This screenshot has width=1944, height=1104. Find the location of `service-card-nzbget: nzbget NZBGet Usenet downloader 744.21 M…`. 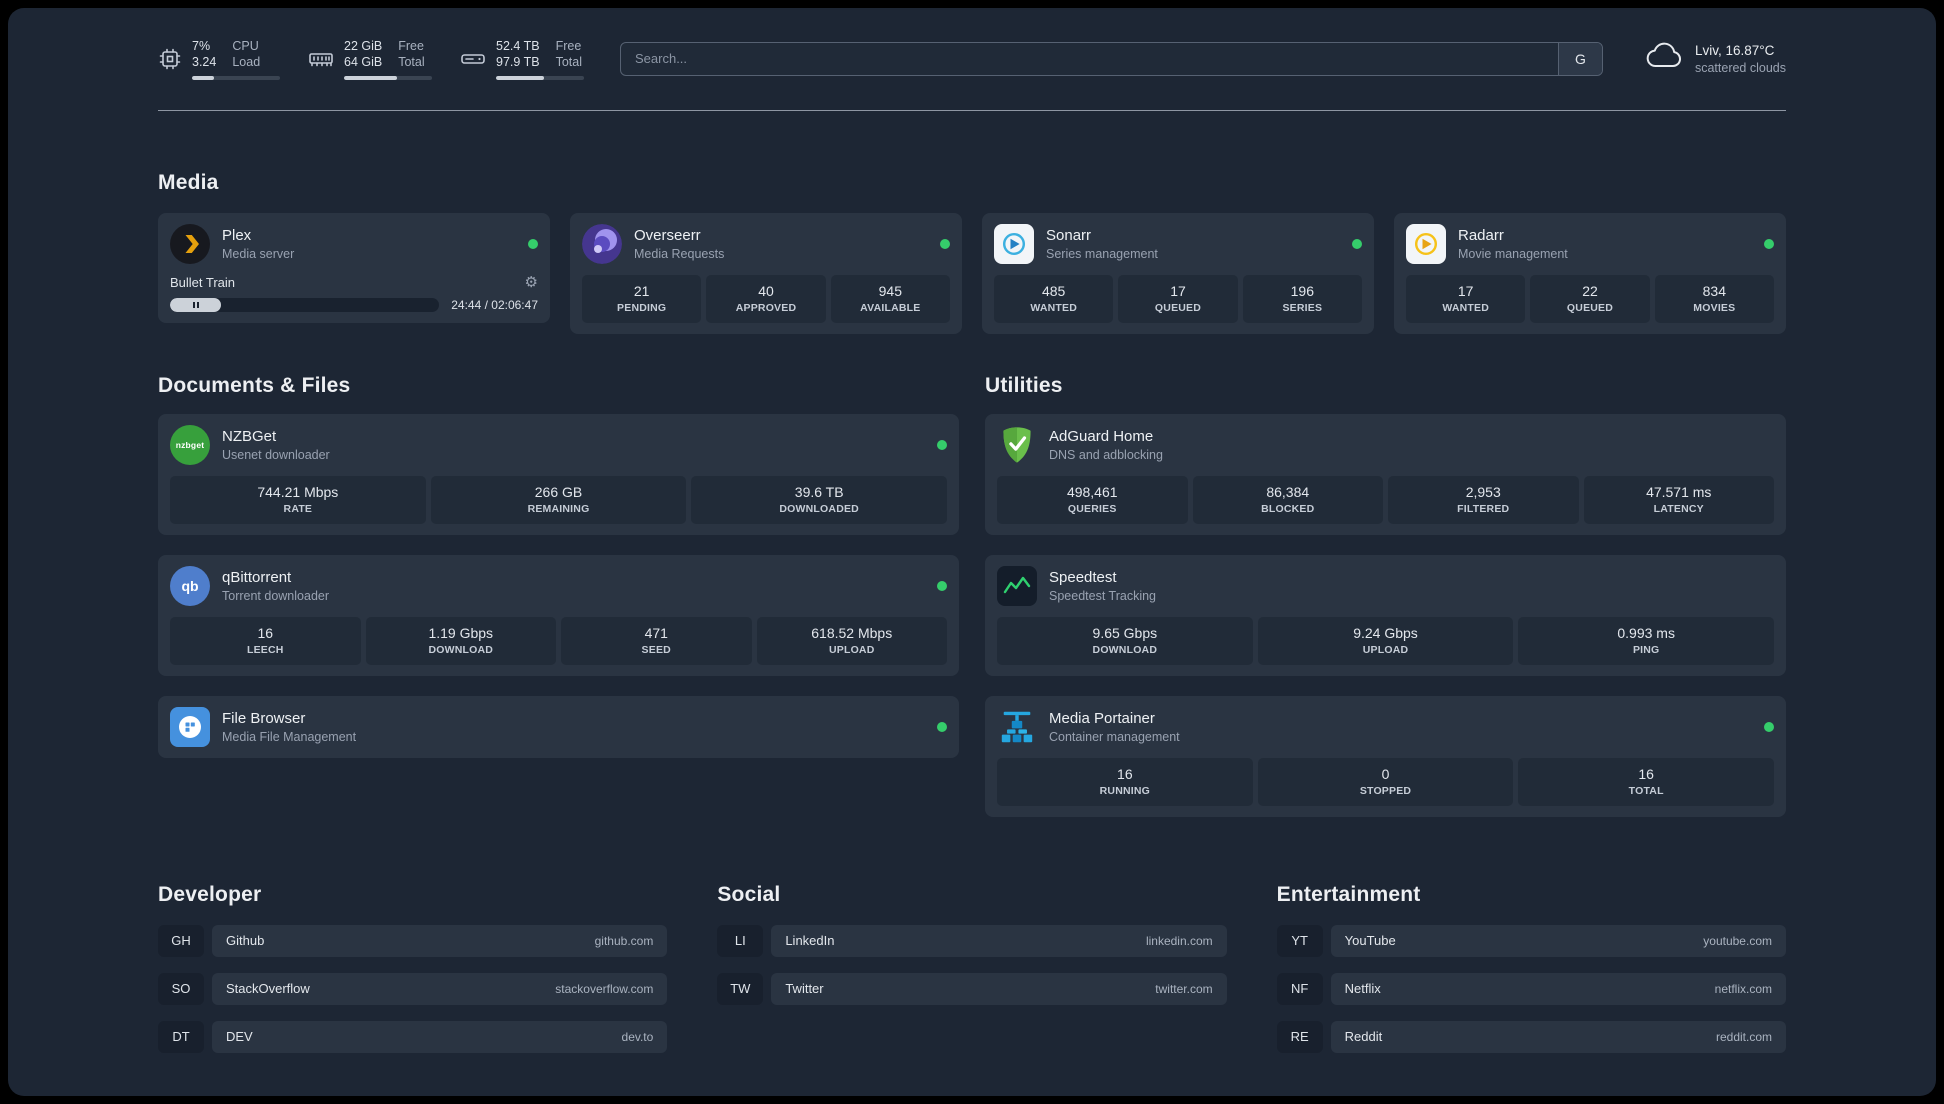

service-card-nzbget: nzbget NZBGet Usenet downloader 744.21 M… is located at coordinates (558, 474).